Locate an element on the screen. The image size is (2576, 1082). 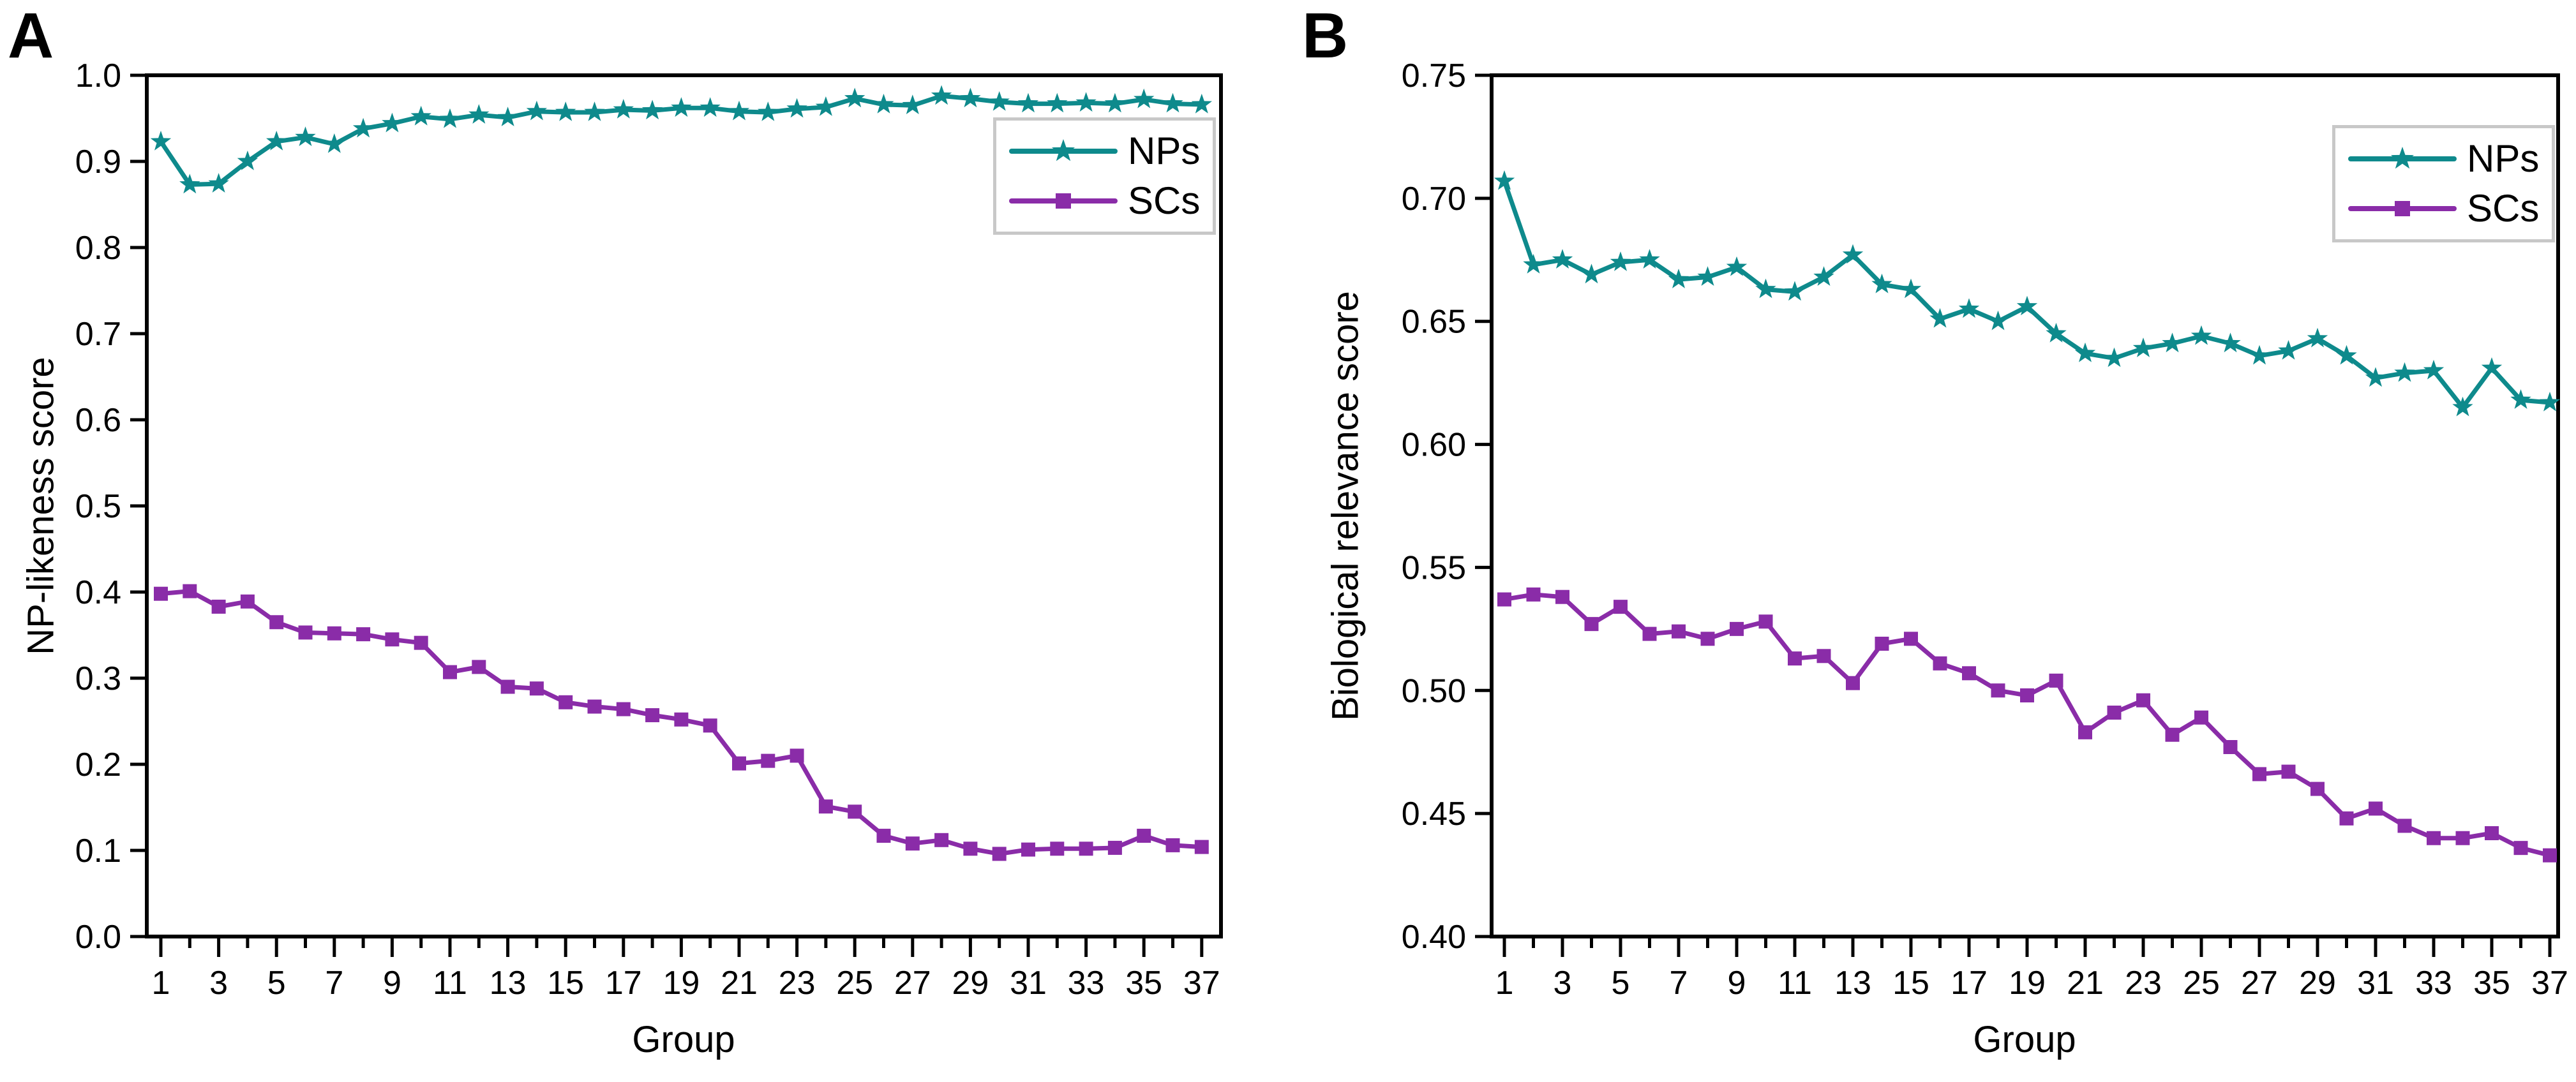
panel-b-y-tick-label: 0.60 is located at coordinates (1434, 446).